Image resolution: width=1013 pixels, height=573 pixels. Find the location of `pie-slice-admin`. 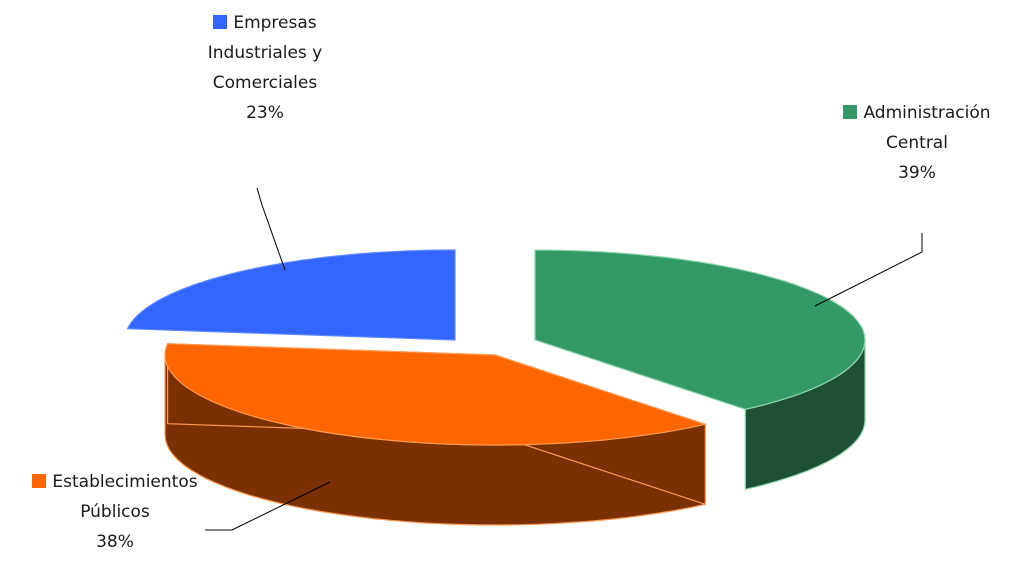

pie-slice-admin is located at coordinates (700, 329).